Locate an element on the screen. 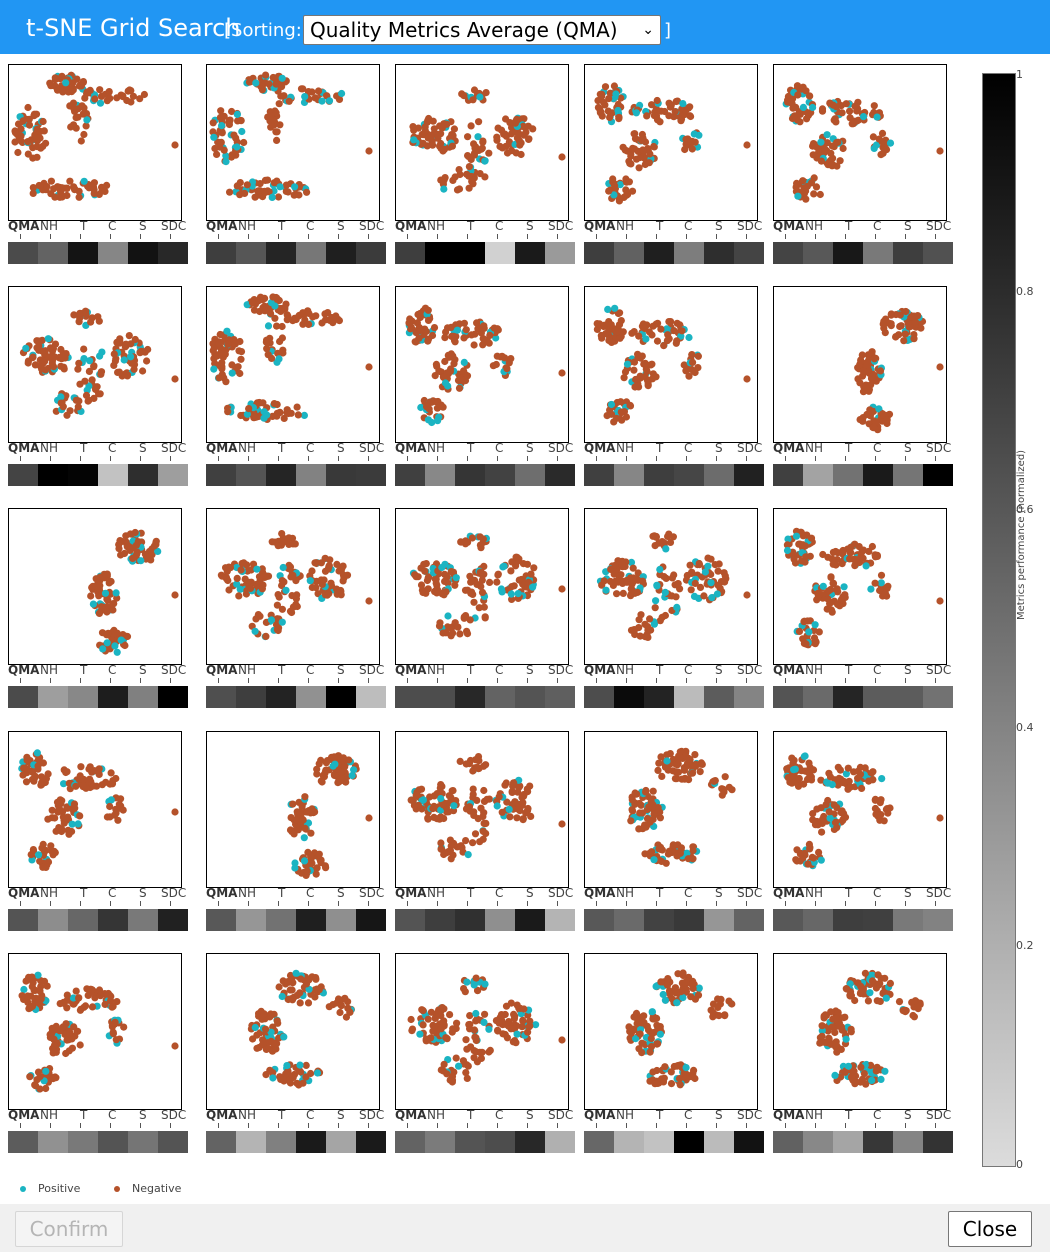 The image size is (1050, 1252). sorting-select: Quality Metrics Average (QMA) ⌄ is located at coordinates (482, 30).